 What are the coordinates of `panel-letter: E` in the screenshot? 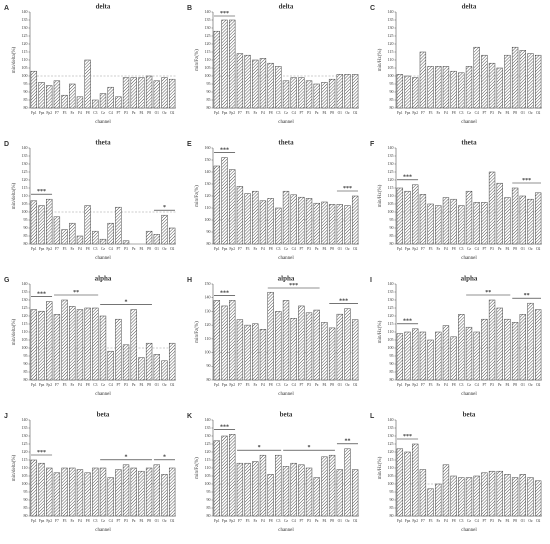 It's located at (189, 144).